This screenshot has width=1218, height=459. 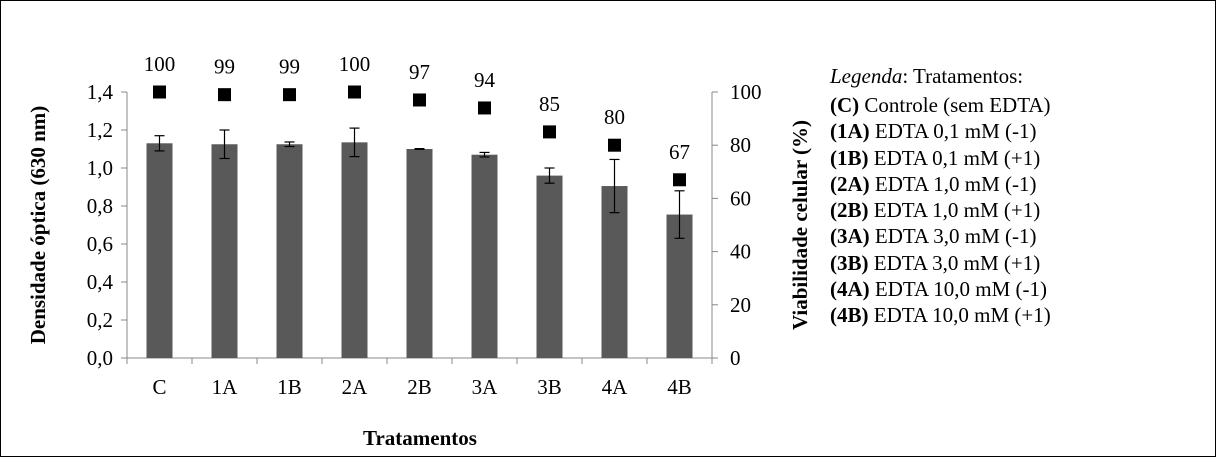 What do you see at coordinates (740, 252) in the screenshot?
I see `y2-tick-label: 40` at bounding box center [740, 252].